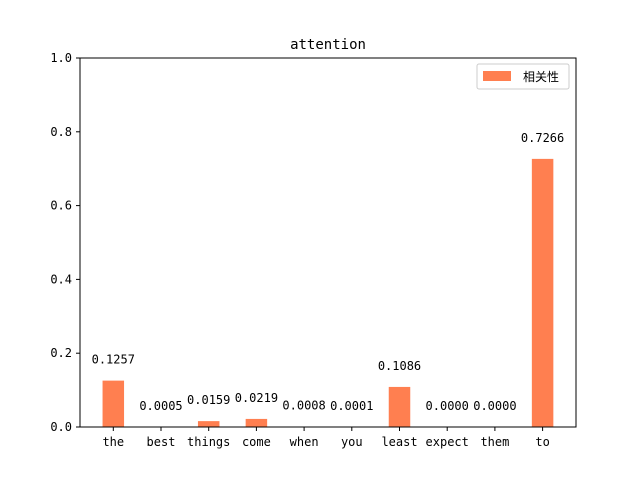  What do you see at coordinates (256, 398) in the screenshot?
I see `data-label-come: 0.0219` at bounding box center [256, 398].